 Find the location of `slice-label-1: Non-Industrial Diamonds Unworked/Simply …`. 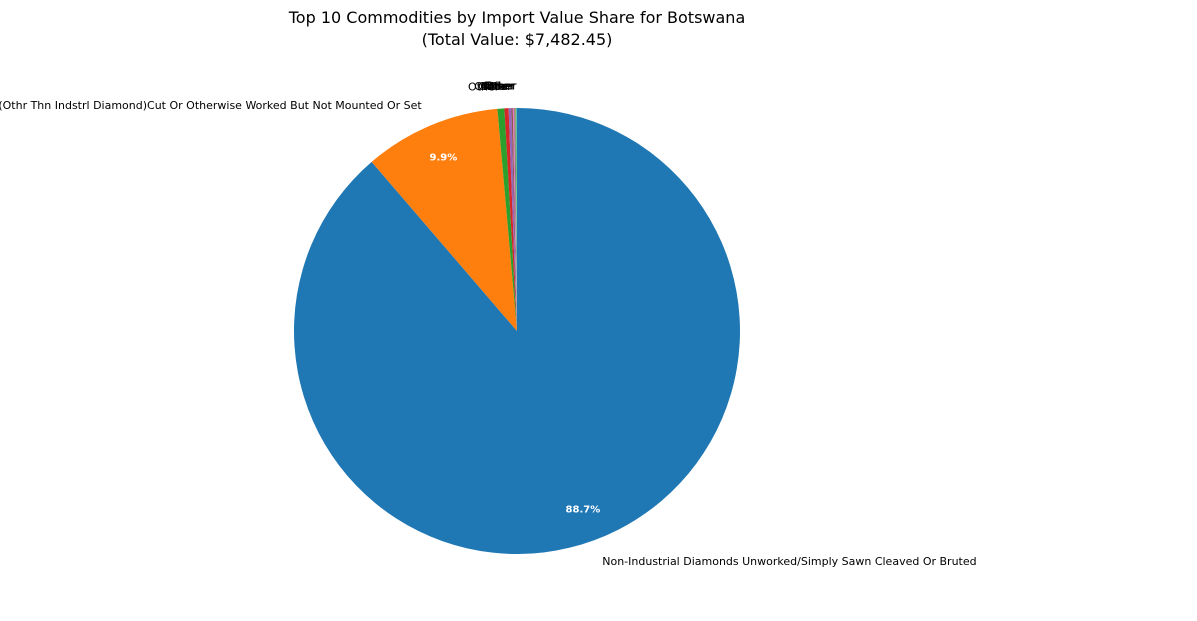

slice-label-1: Non-Industrial Diamonds Unworked/Simply … is located at coordinates (789, 561).